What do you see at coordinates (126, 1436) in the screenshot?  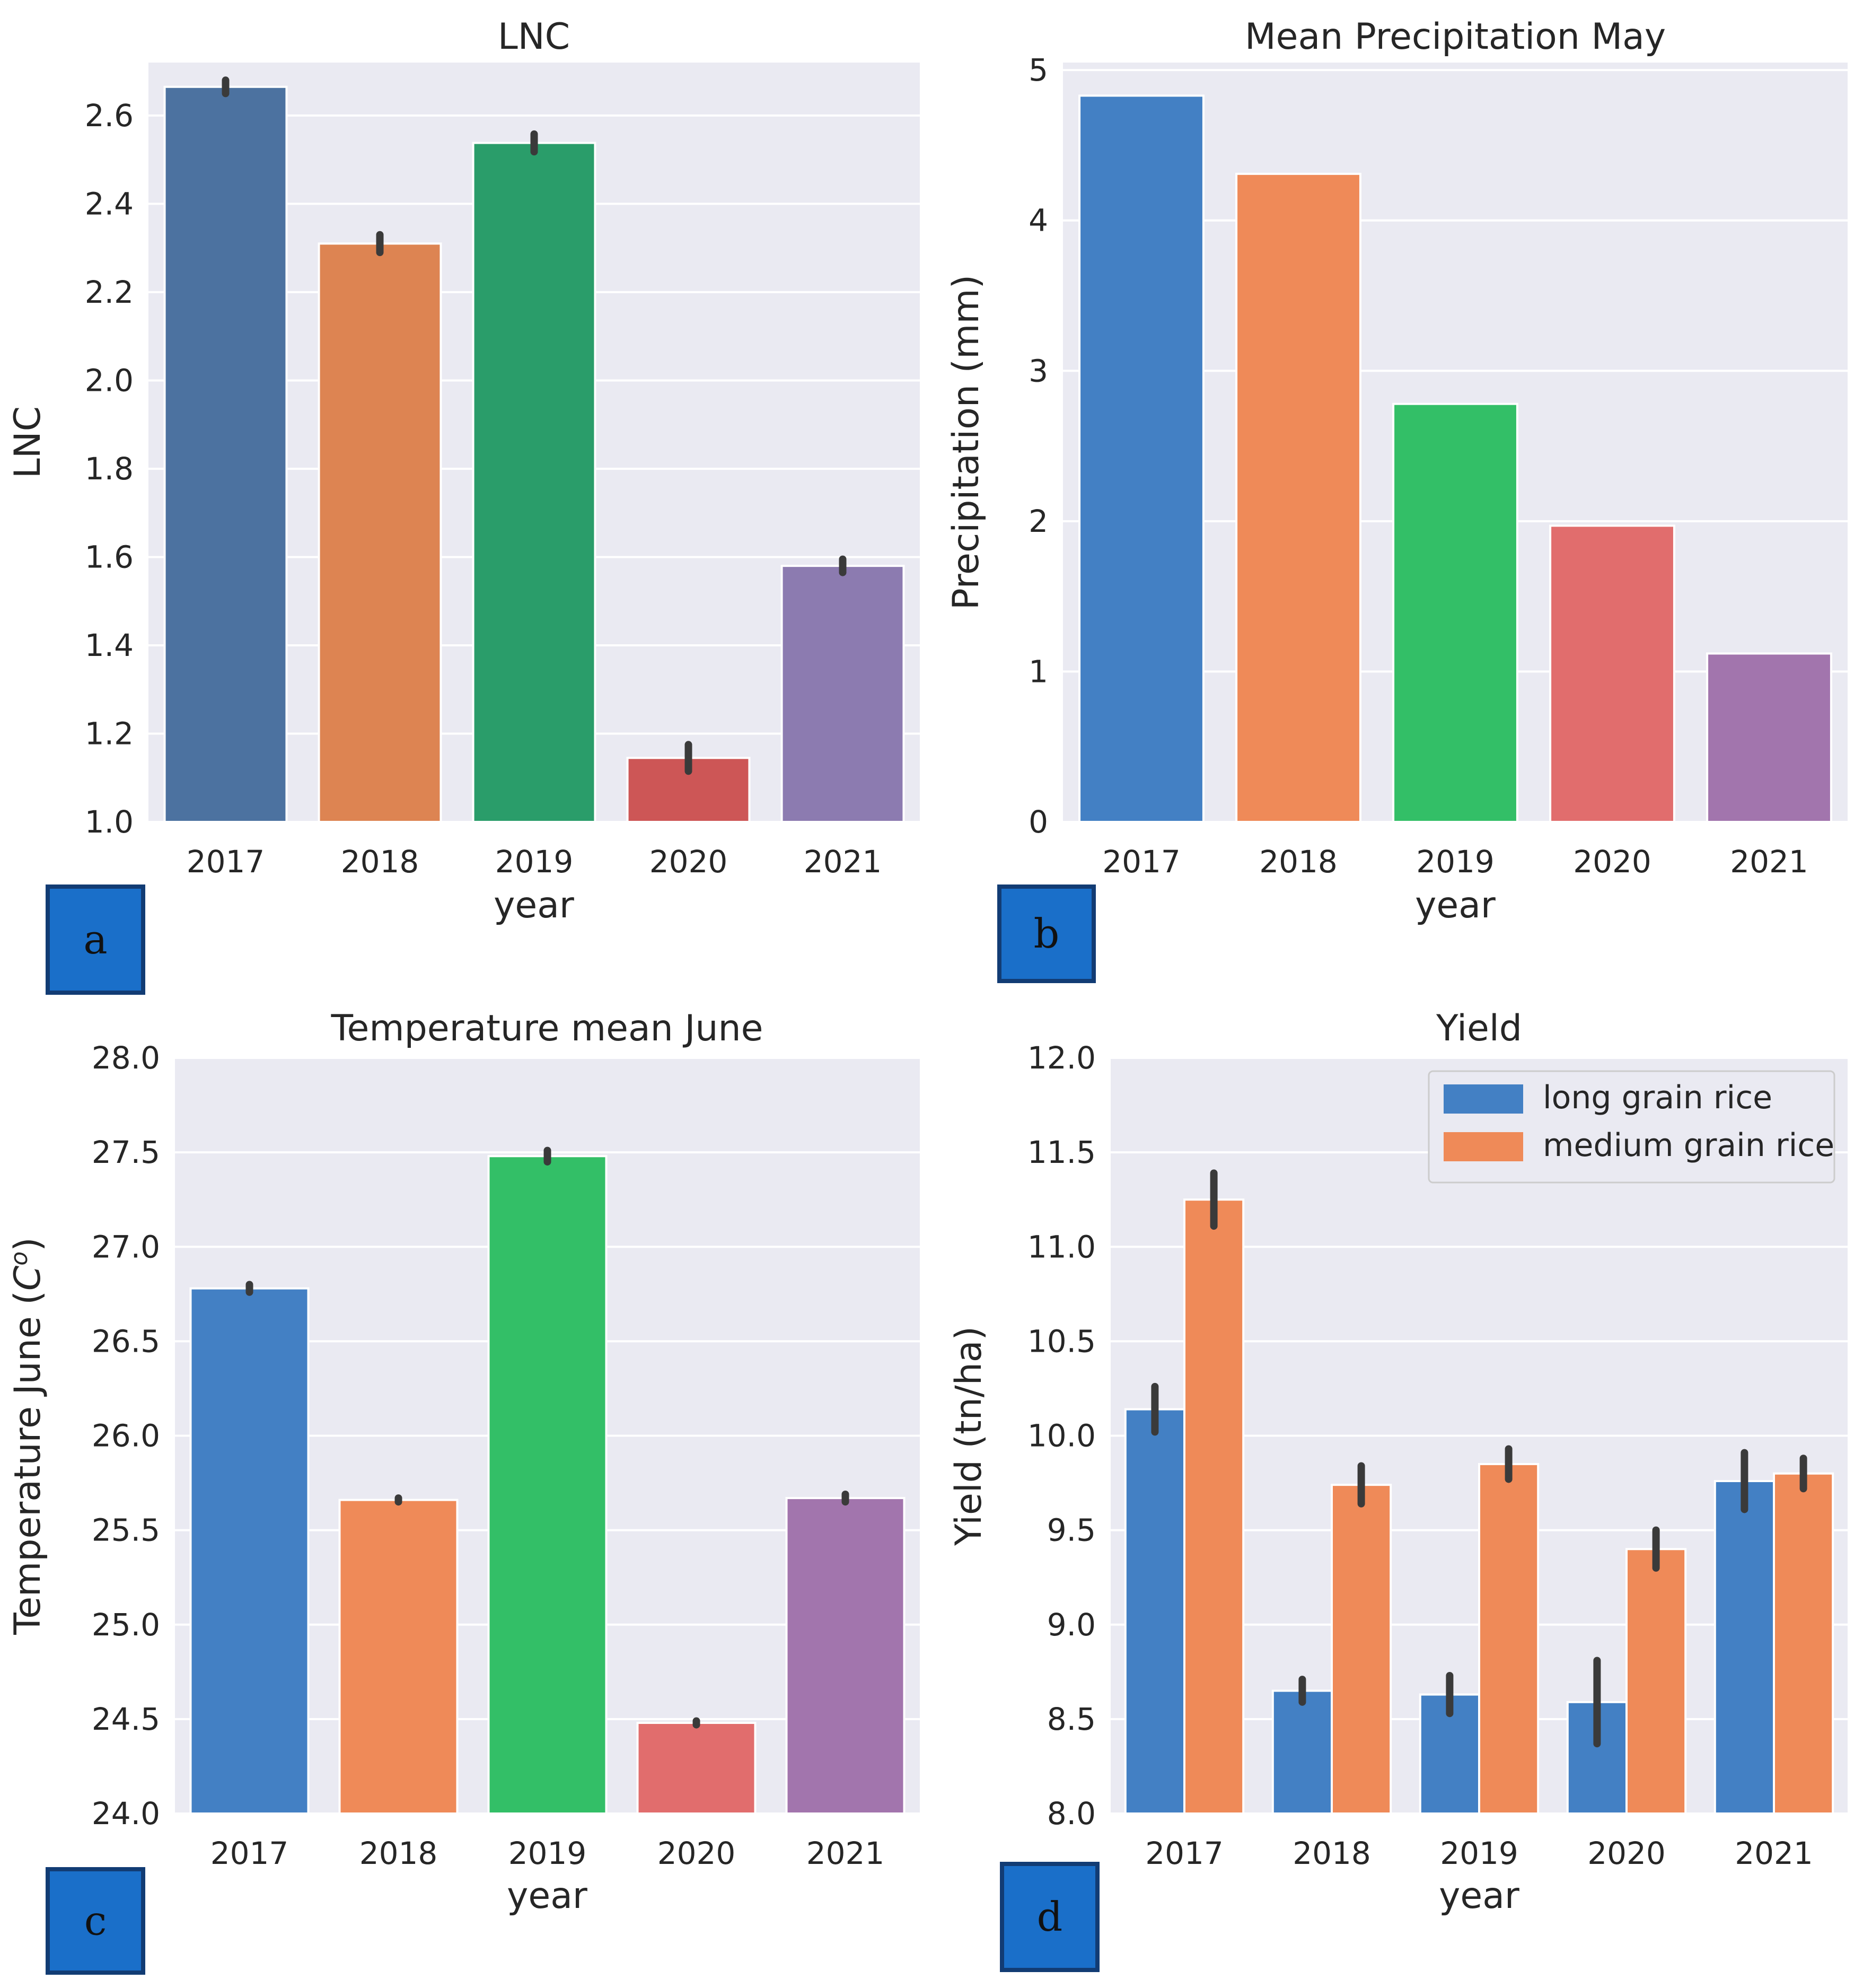 I see `y-tick-label: 26.0` at bounding box center [126, 1436].